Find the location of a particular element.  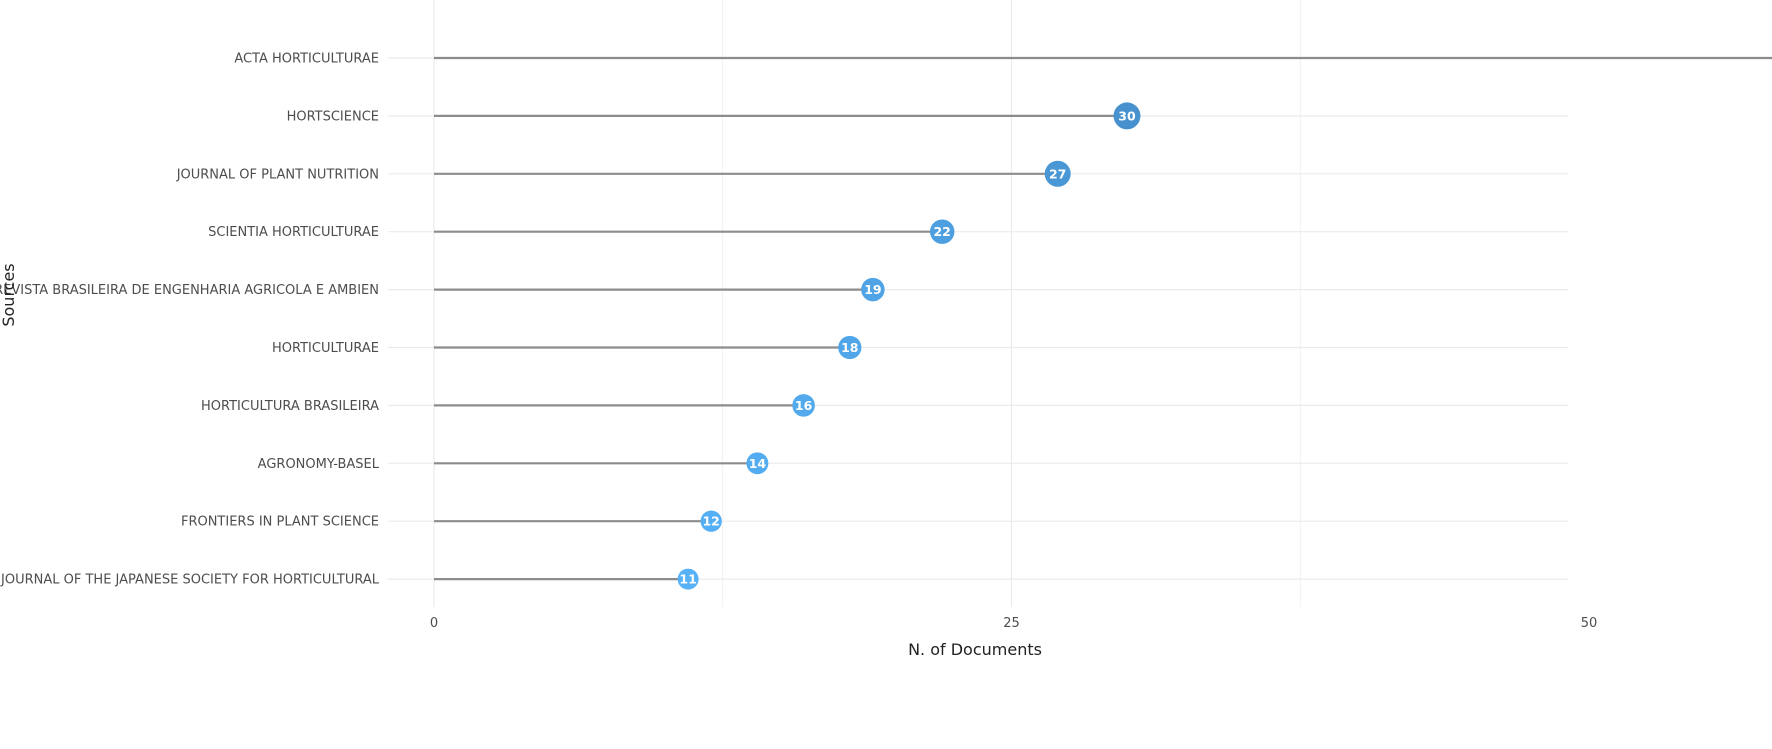

x-tick-label: 0 is located at coordinates (434, 623).